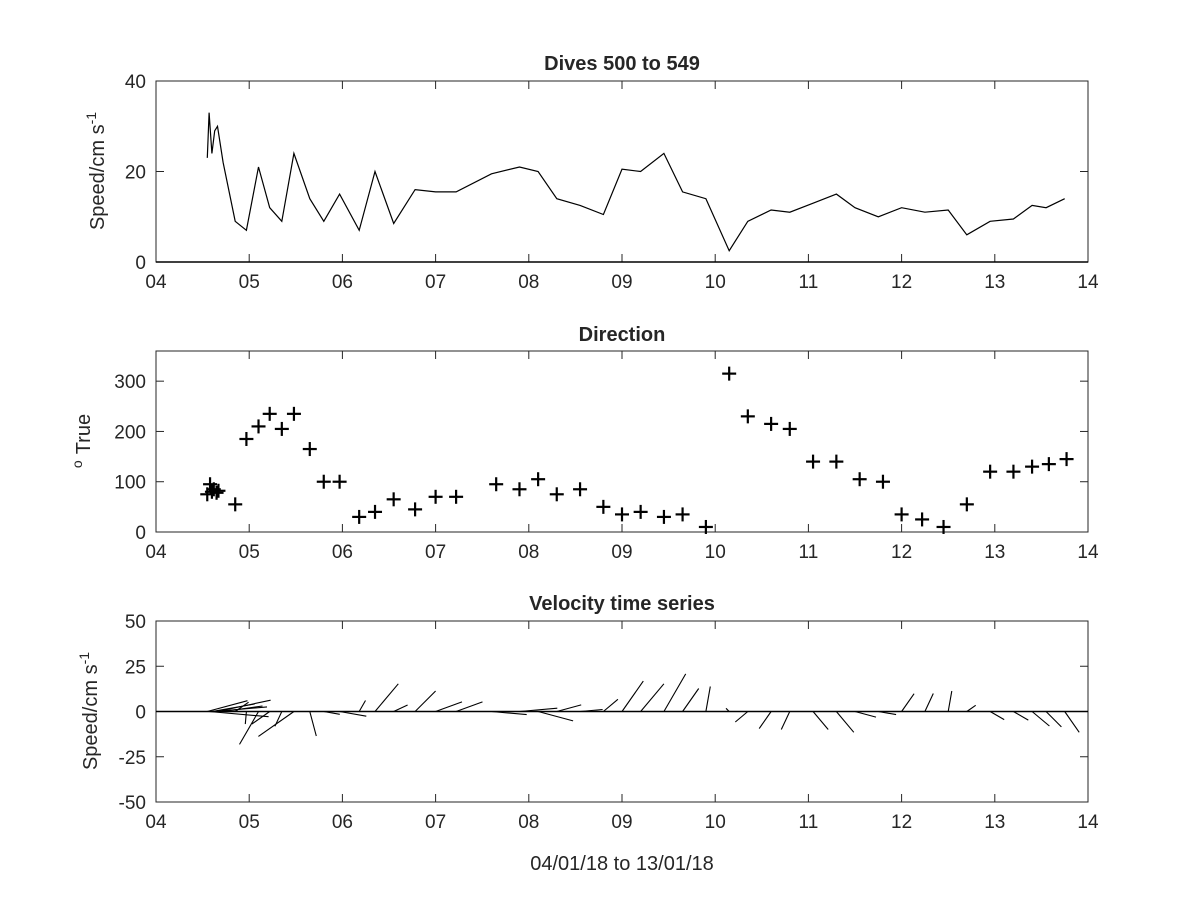 Image resolution: width=1200 pixels, height=900 pixels. Describe the element at coordinates (156, 282) in the screenshot. I see `x-tick-label: 04` at that location.